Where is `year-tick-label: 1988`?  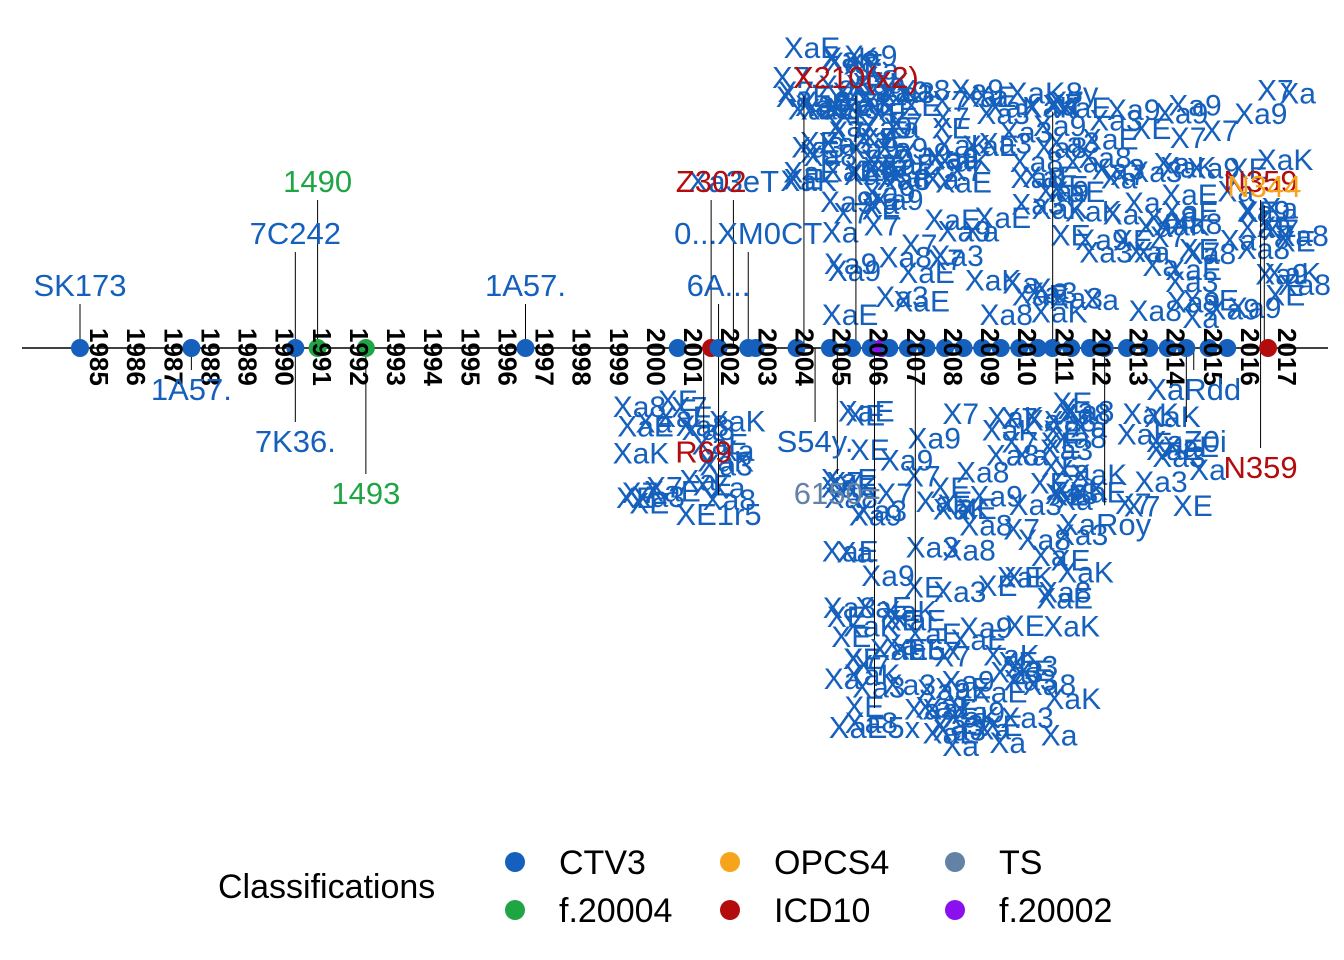 year-tick-label: 1988 is located at coordinates (210, 357).